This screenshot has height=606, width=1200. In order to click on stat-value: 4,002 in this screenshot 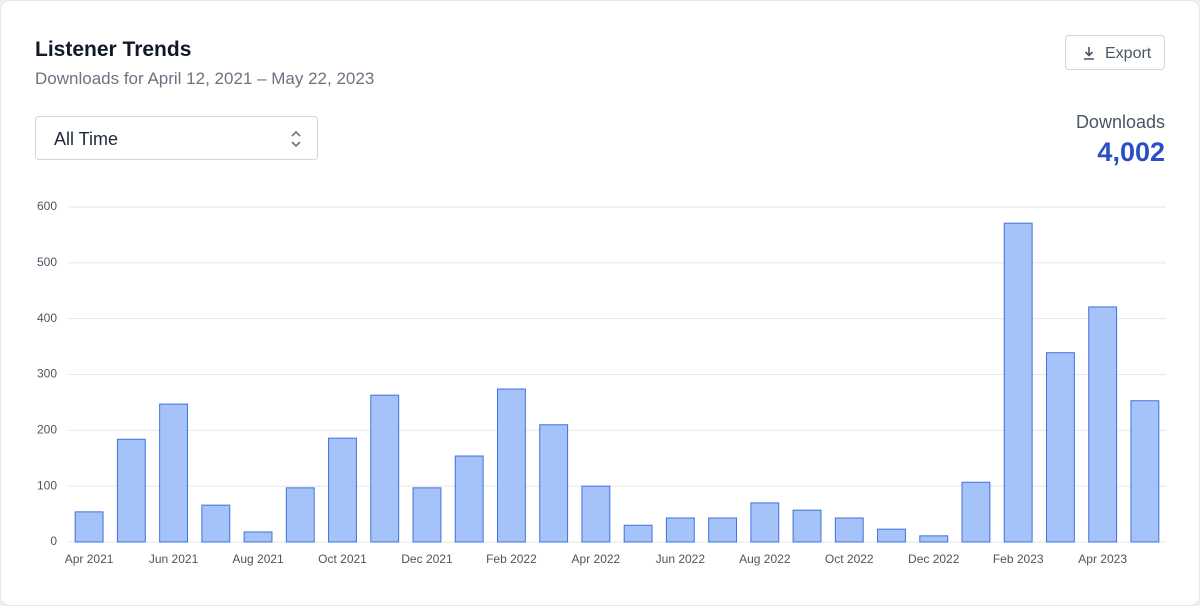, I will do `click(1131, 152)`.